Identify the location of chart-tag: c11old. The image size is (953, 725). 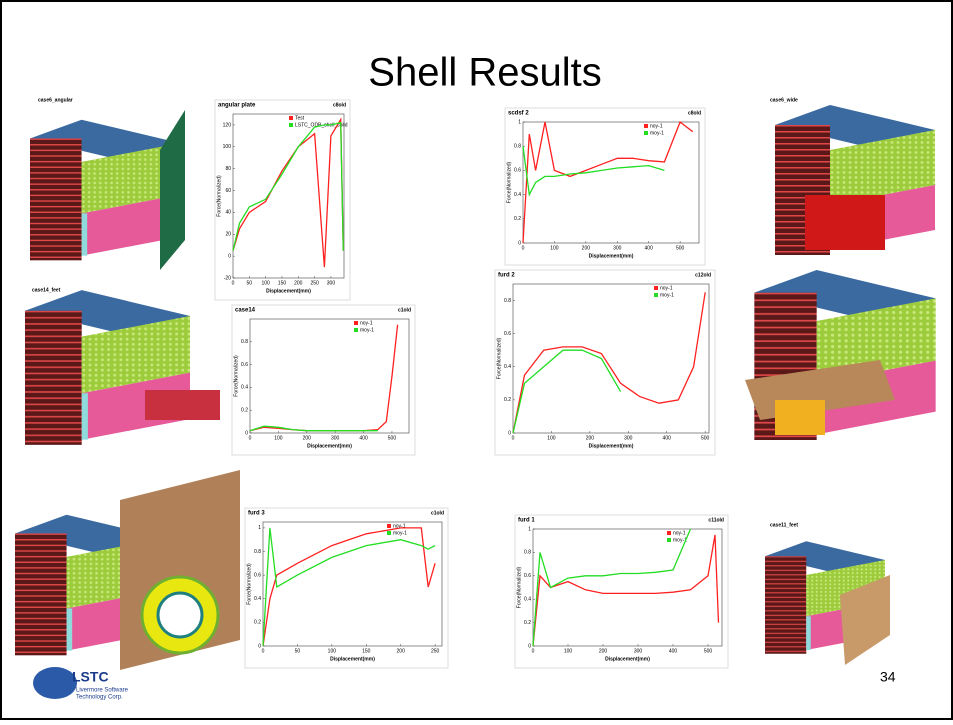
(716, 520).